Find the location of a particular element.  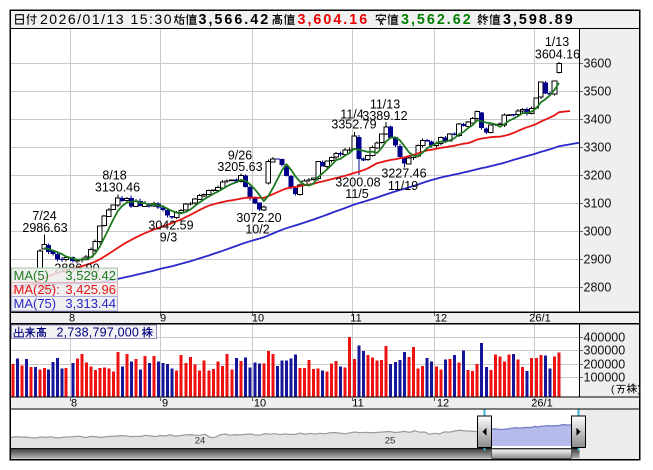

svg-text: 9/26 is located at coordinates (240, 155).